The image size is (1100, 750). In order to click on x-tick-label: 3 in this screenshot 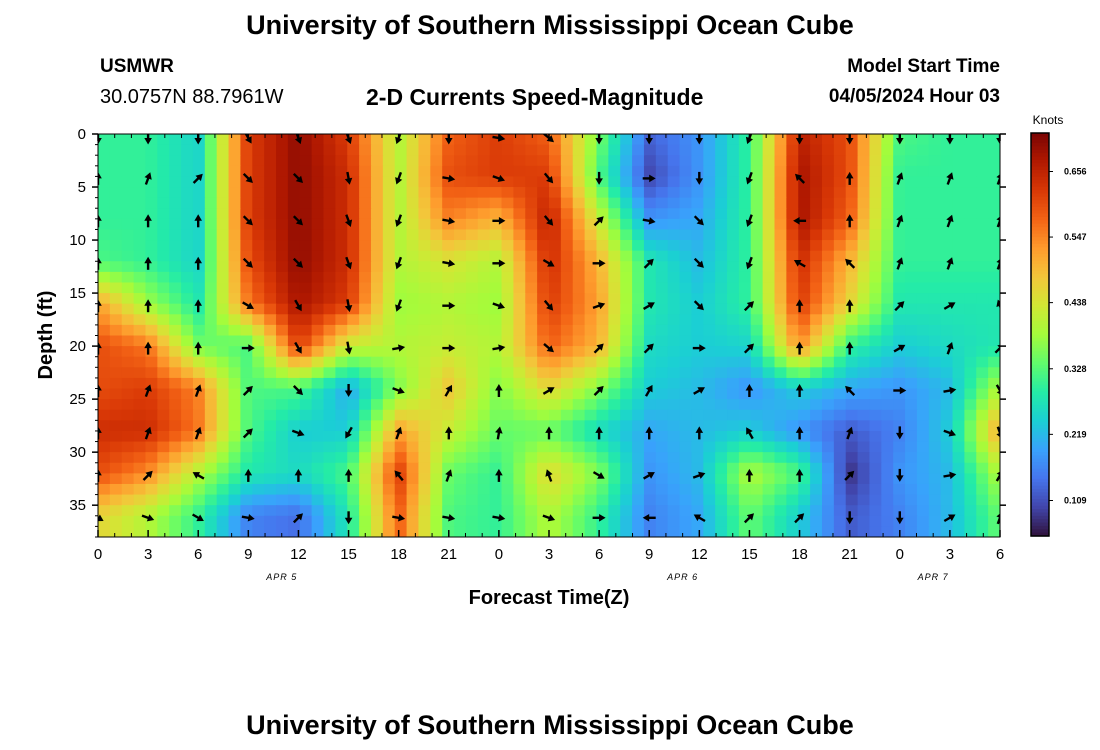, I will do `click(148, 554)`.